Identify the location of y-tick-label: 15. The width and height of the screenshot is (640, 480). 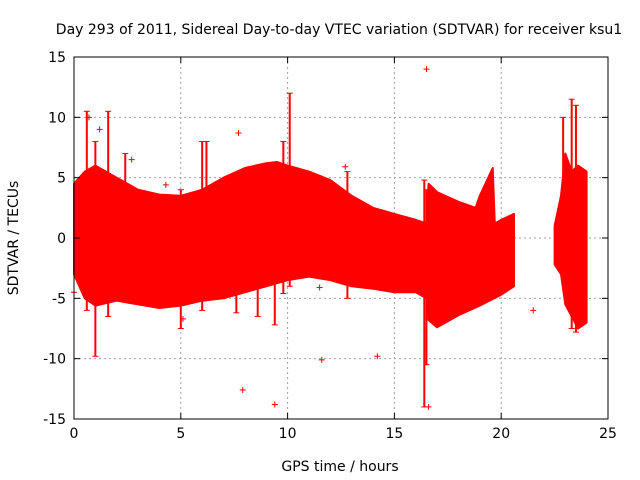
(57, 58).